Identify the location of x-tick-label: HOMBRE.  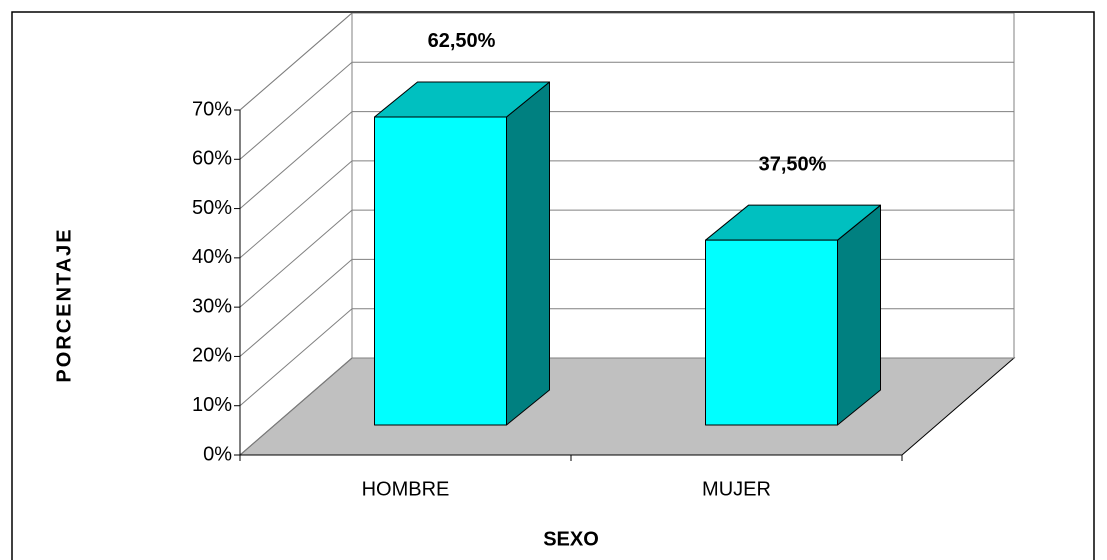
(406, 489).